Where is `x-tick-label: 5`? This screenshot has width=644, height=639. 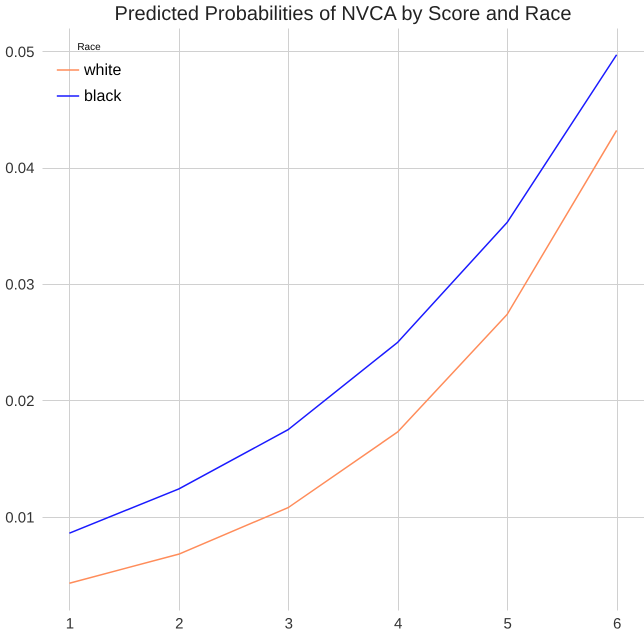
x-tick-label: 5 is located at coordinates (508, 624).